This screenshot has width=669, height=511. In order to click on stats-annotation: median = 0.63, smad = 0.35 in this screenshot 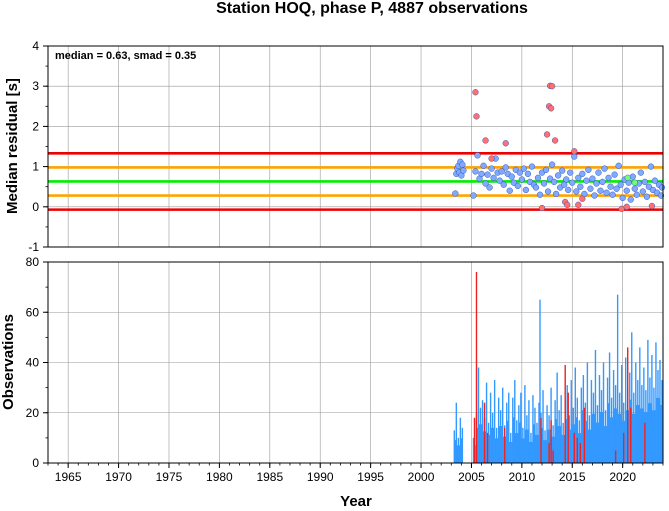, I will do `click(125, 56)`.